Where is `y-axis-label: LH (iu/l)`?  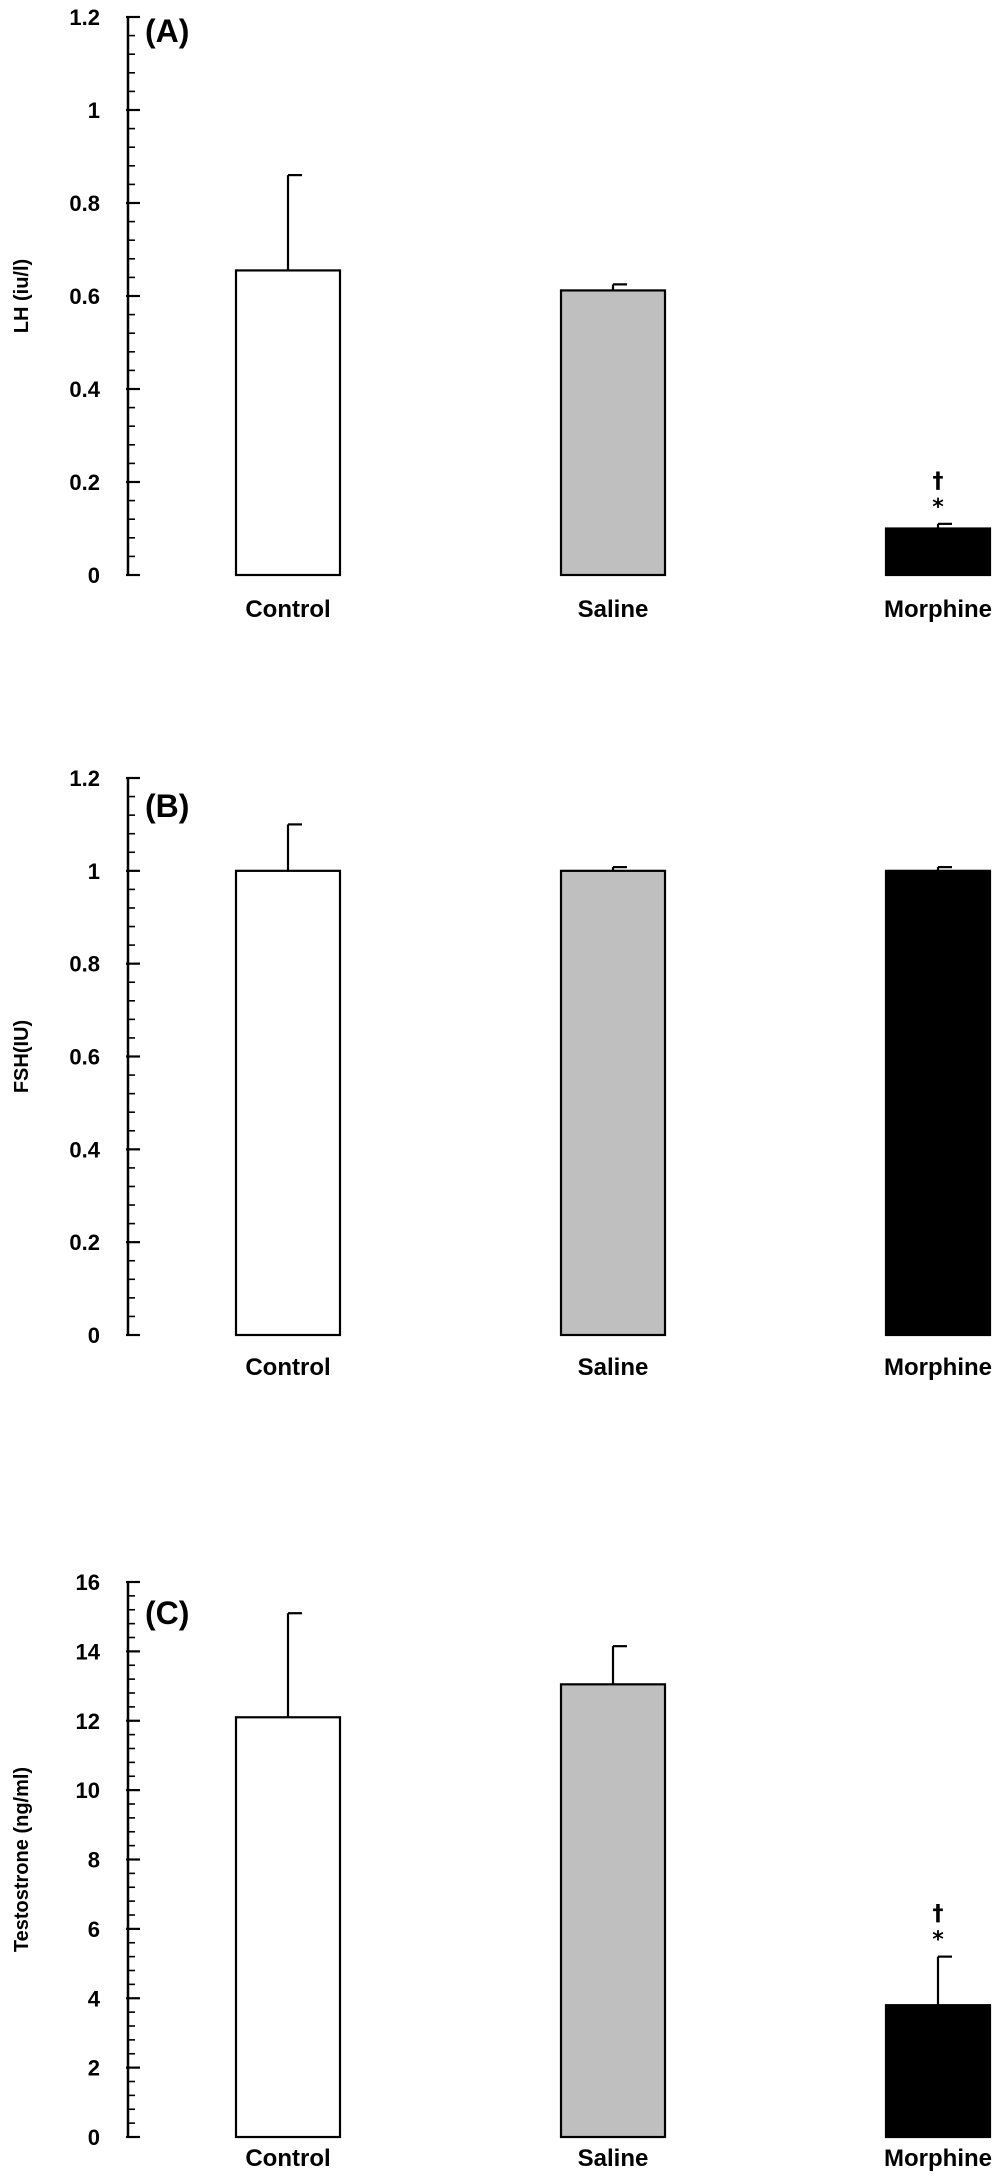 y-axis-label: LH (iu/l) is located at coordinates (22, 296).